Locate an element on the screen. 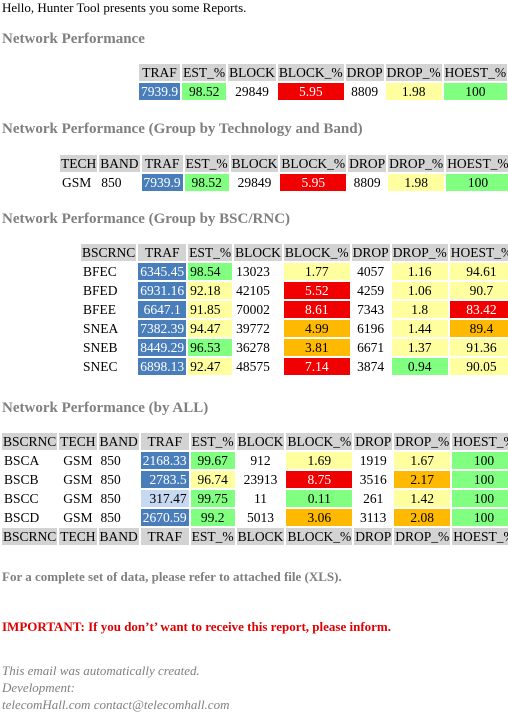  cell-drop-pct: 0.94 is located at coordinates (419, 366).